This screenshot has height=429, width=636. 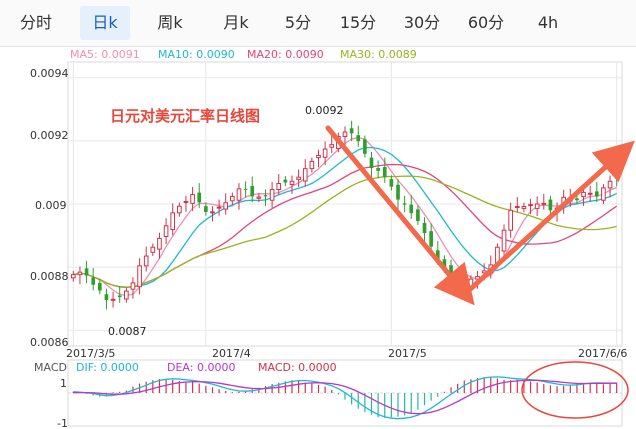 I want to click on tab-daily-k: 日k, so click(x=105, y=23).